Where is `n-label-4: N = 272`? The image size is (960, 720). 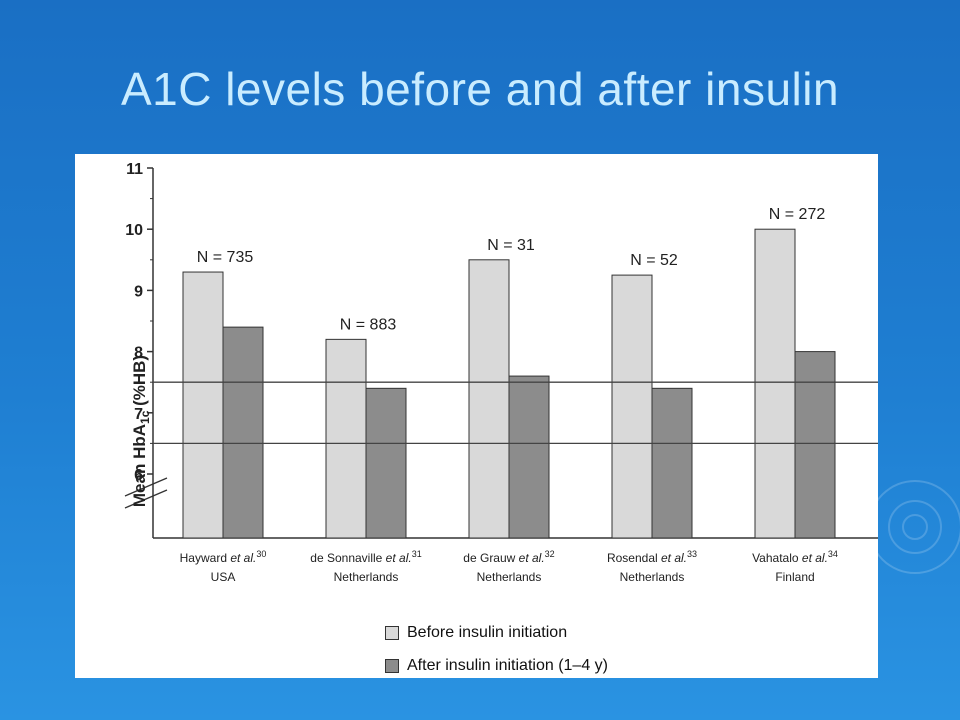
n-label-4: N = 272 is located at coordinates (797, 214).